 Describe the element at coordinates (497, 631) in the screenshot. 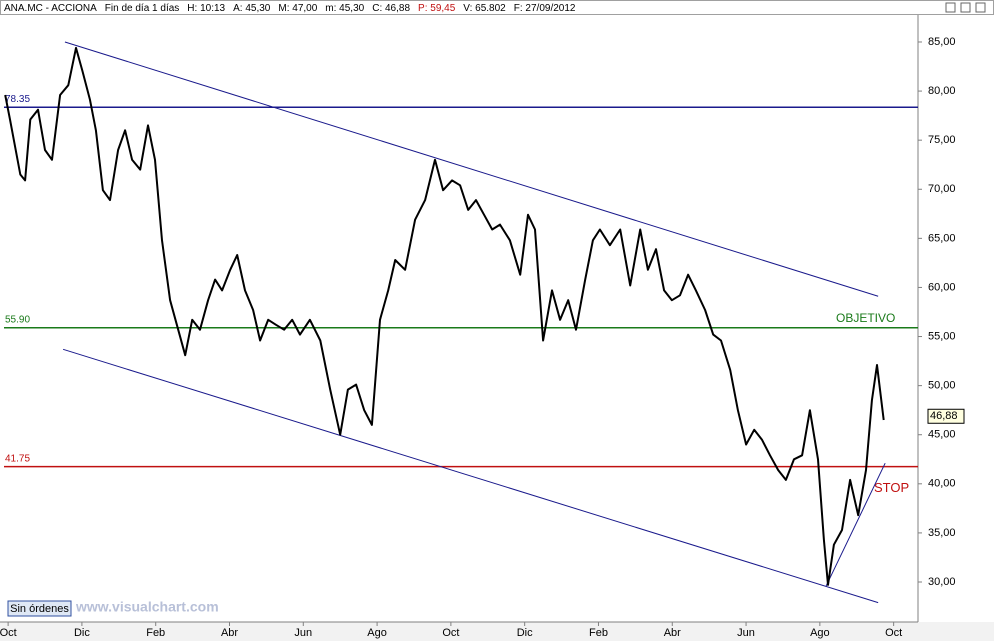

I see `x-axis-strip` at that location.